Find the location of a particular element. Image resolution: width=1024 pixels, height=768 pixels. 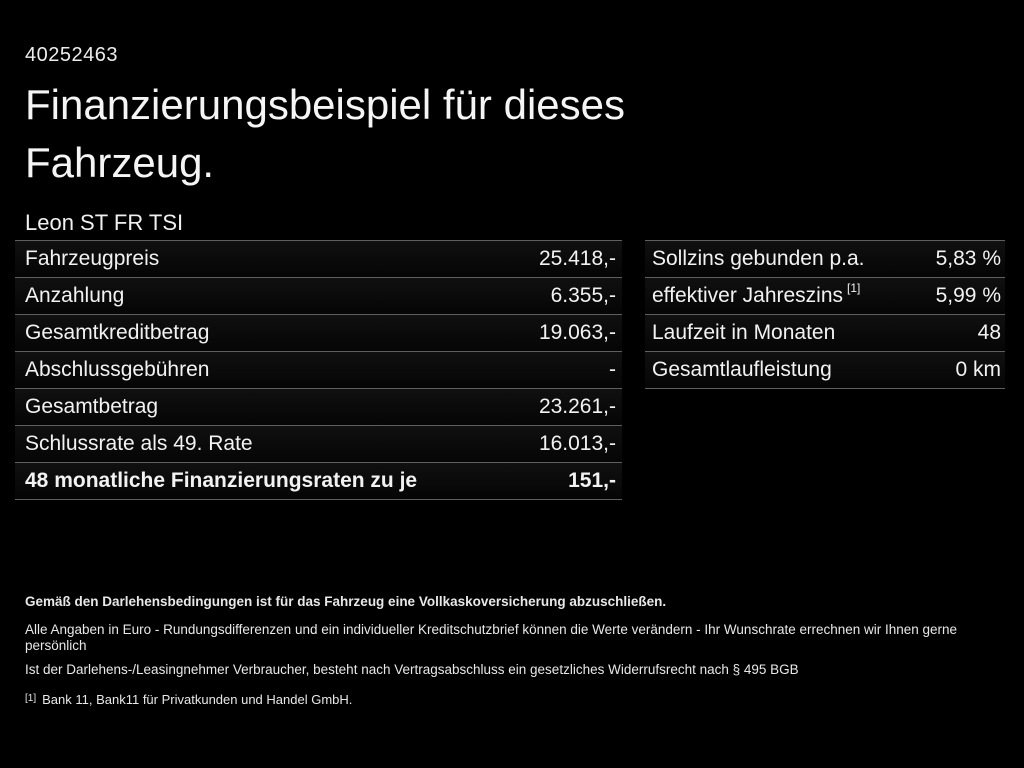

footnote-superscript: [1] is located at coordinates (854, 288).